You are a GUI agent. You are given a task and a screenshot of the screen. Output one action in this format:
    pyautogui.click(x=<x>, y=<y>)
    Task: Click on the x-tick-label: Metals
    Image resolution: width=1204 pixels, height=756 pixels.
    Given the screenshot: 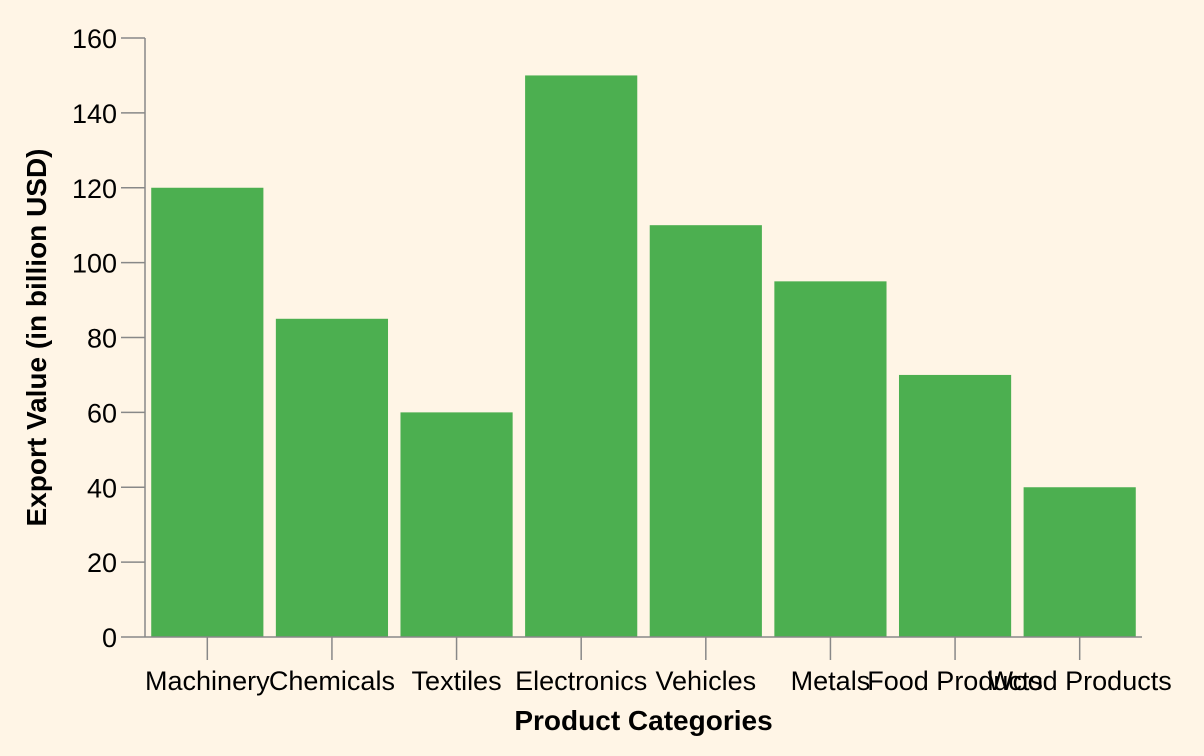 What is the action you would take?
    pyautogui.click(x=831, y=681)
    